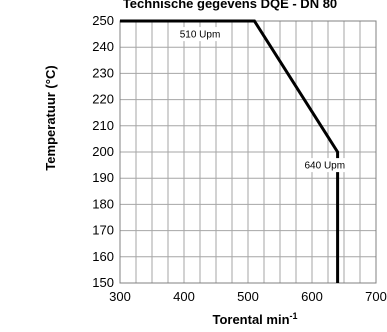  I want to click on annotation-label: 640 Upm, so click(325, 166).